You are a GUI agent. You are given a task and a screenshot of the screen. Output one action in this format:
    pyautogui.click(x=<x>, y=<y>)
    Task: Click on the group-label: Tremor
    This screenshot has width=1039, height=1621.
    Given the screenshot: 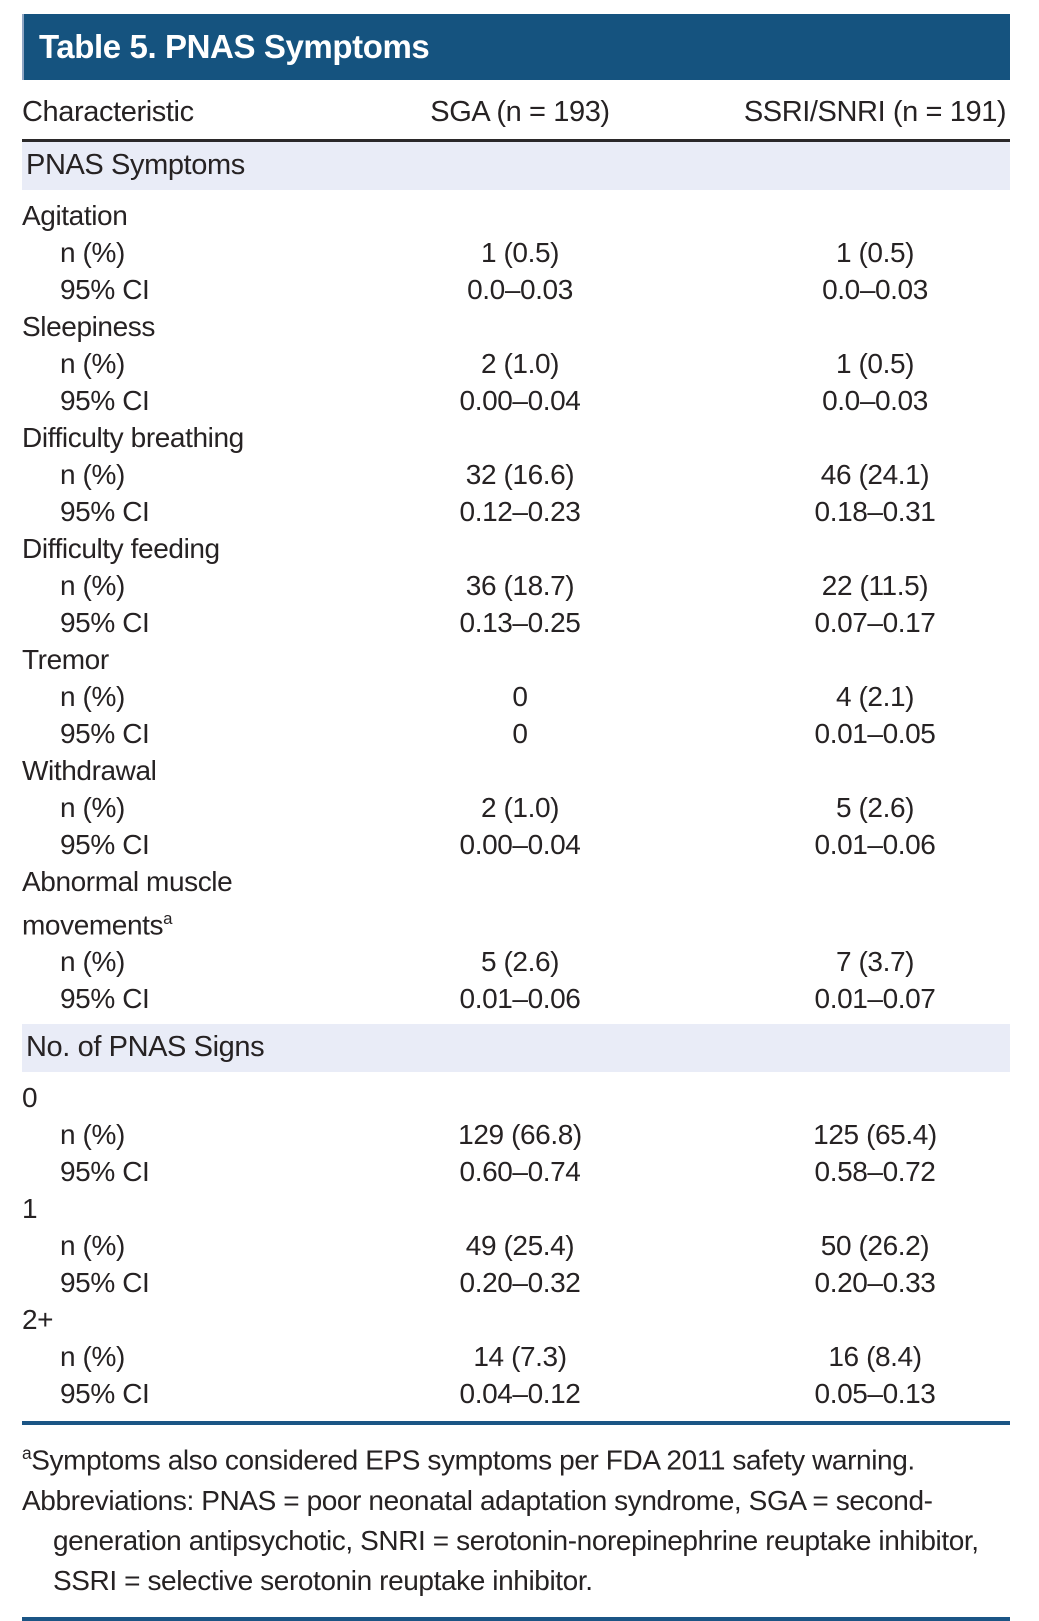 What is the action you would take?
    pyautogui.click(x=161, y=659)
    